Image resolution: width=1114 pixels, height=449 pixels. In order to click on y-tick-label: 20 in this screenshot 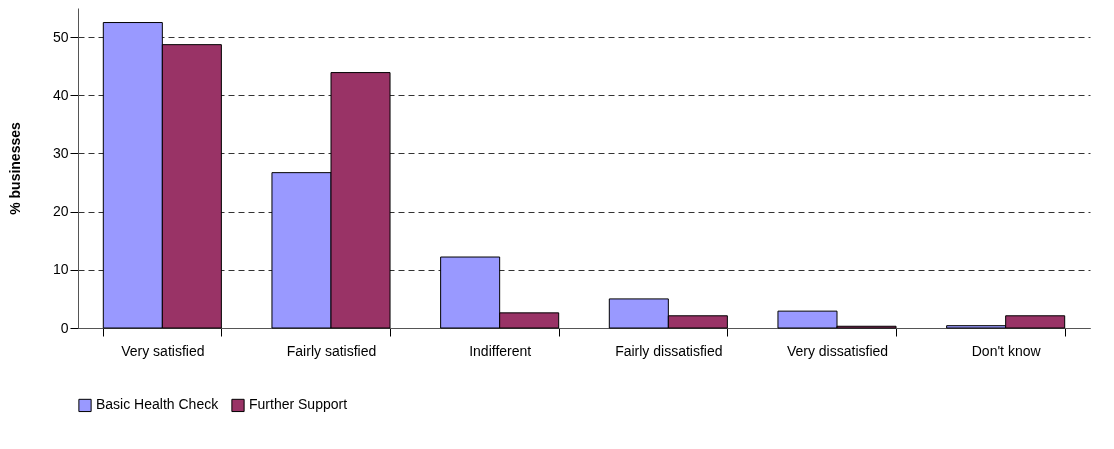, I will do `click(60, 211)`.